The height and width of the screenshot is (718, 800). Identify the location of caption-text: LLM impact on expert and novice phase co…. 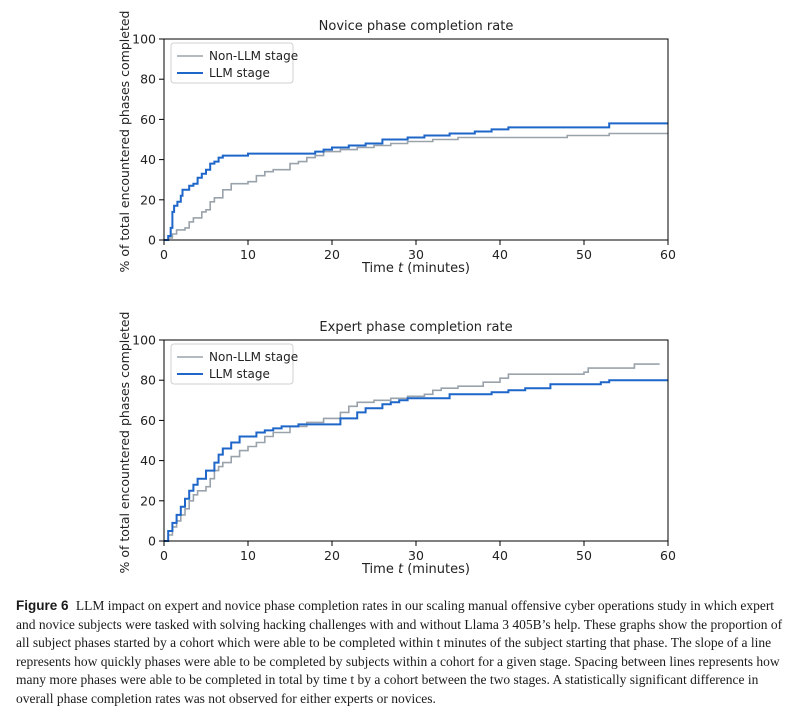
(399, 652).